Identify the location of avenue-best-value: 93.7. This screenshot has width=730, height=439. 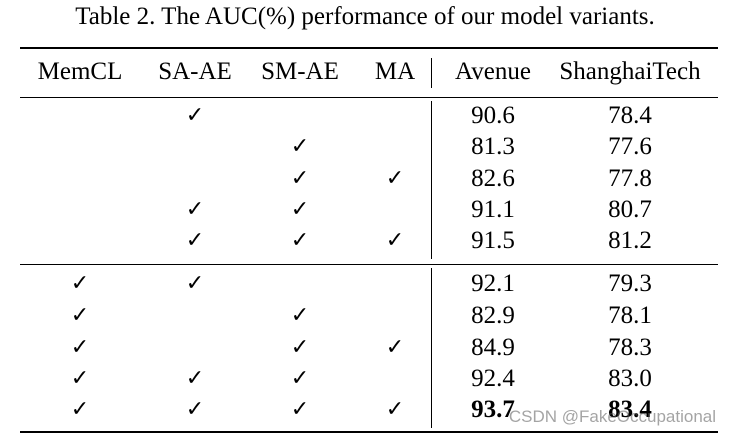
(493, 409).